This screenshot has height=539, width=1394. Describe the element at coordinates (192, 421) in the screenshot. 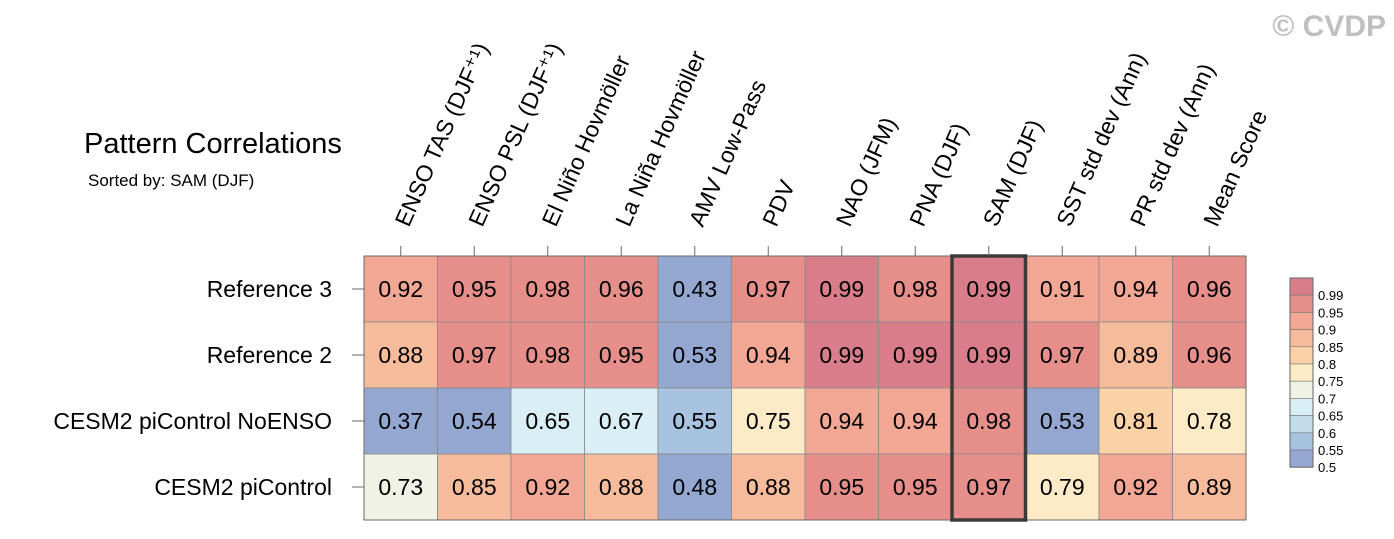

I see `row-label: CESM2 piControl NoENSO` at that location.